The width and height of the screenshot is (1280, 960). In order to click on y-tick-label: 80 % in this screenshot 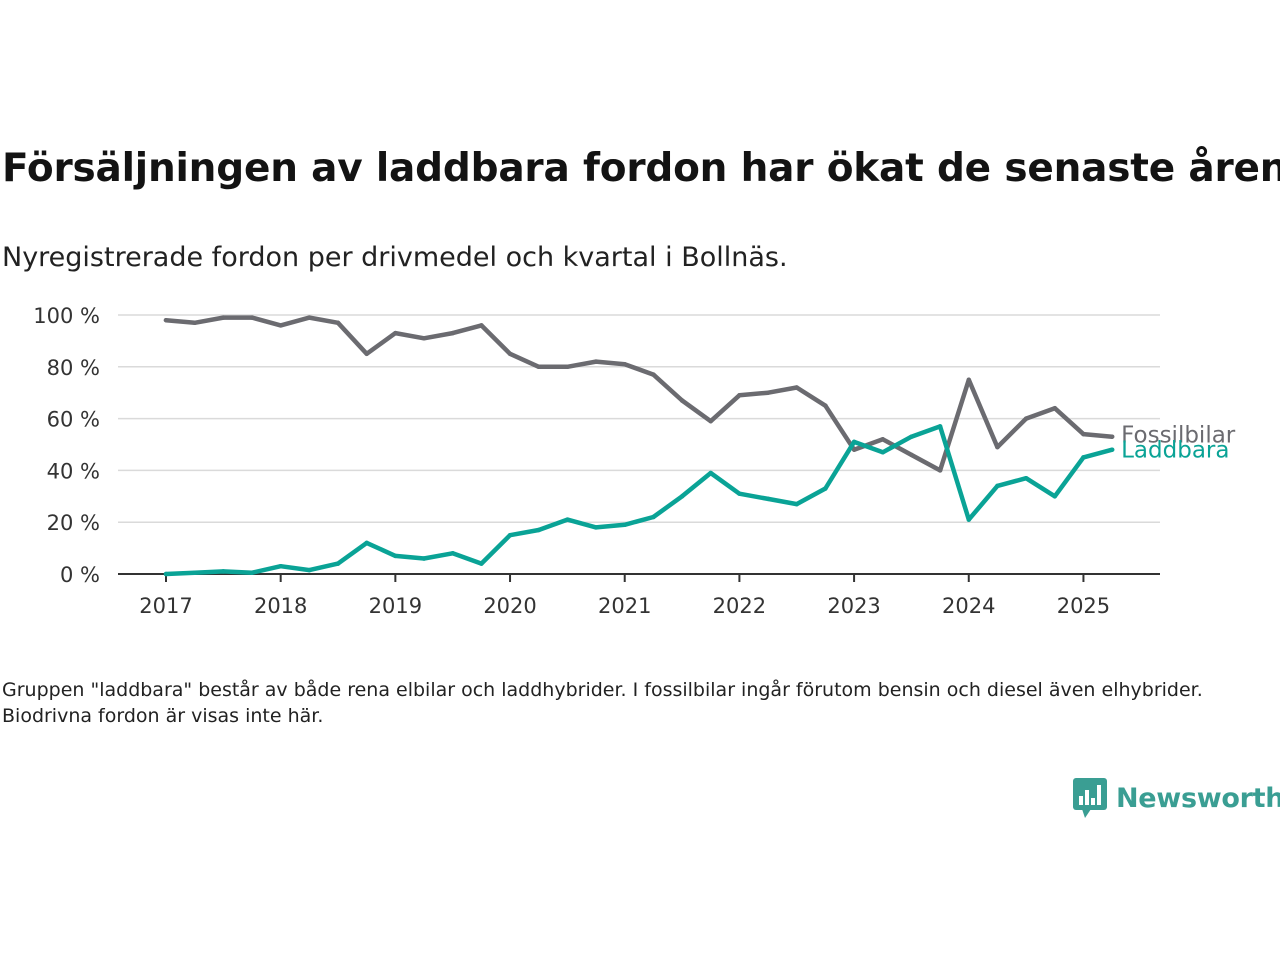, I will do `click(73, 368)`.